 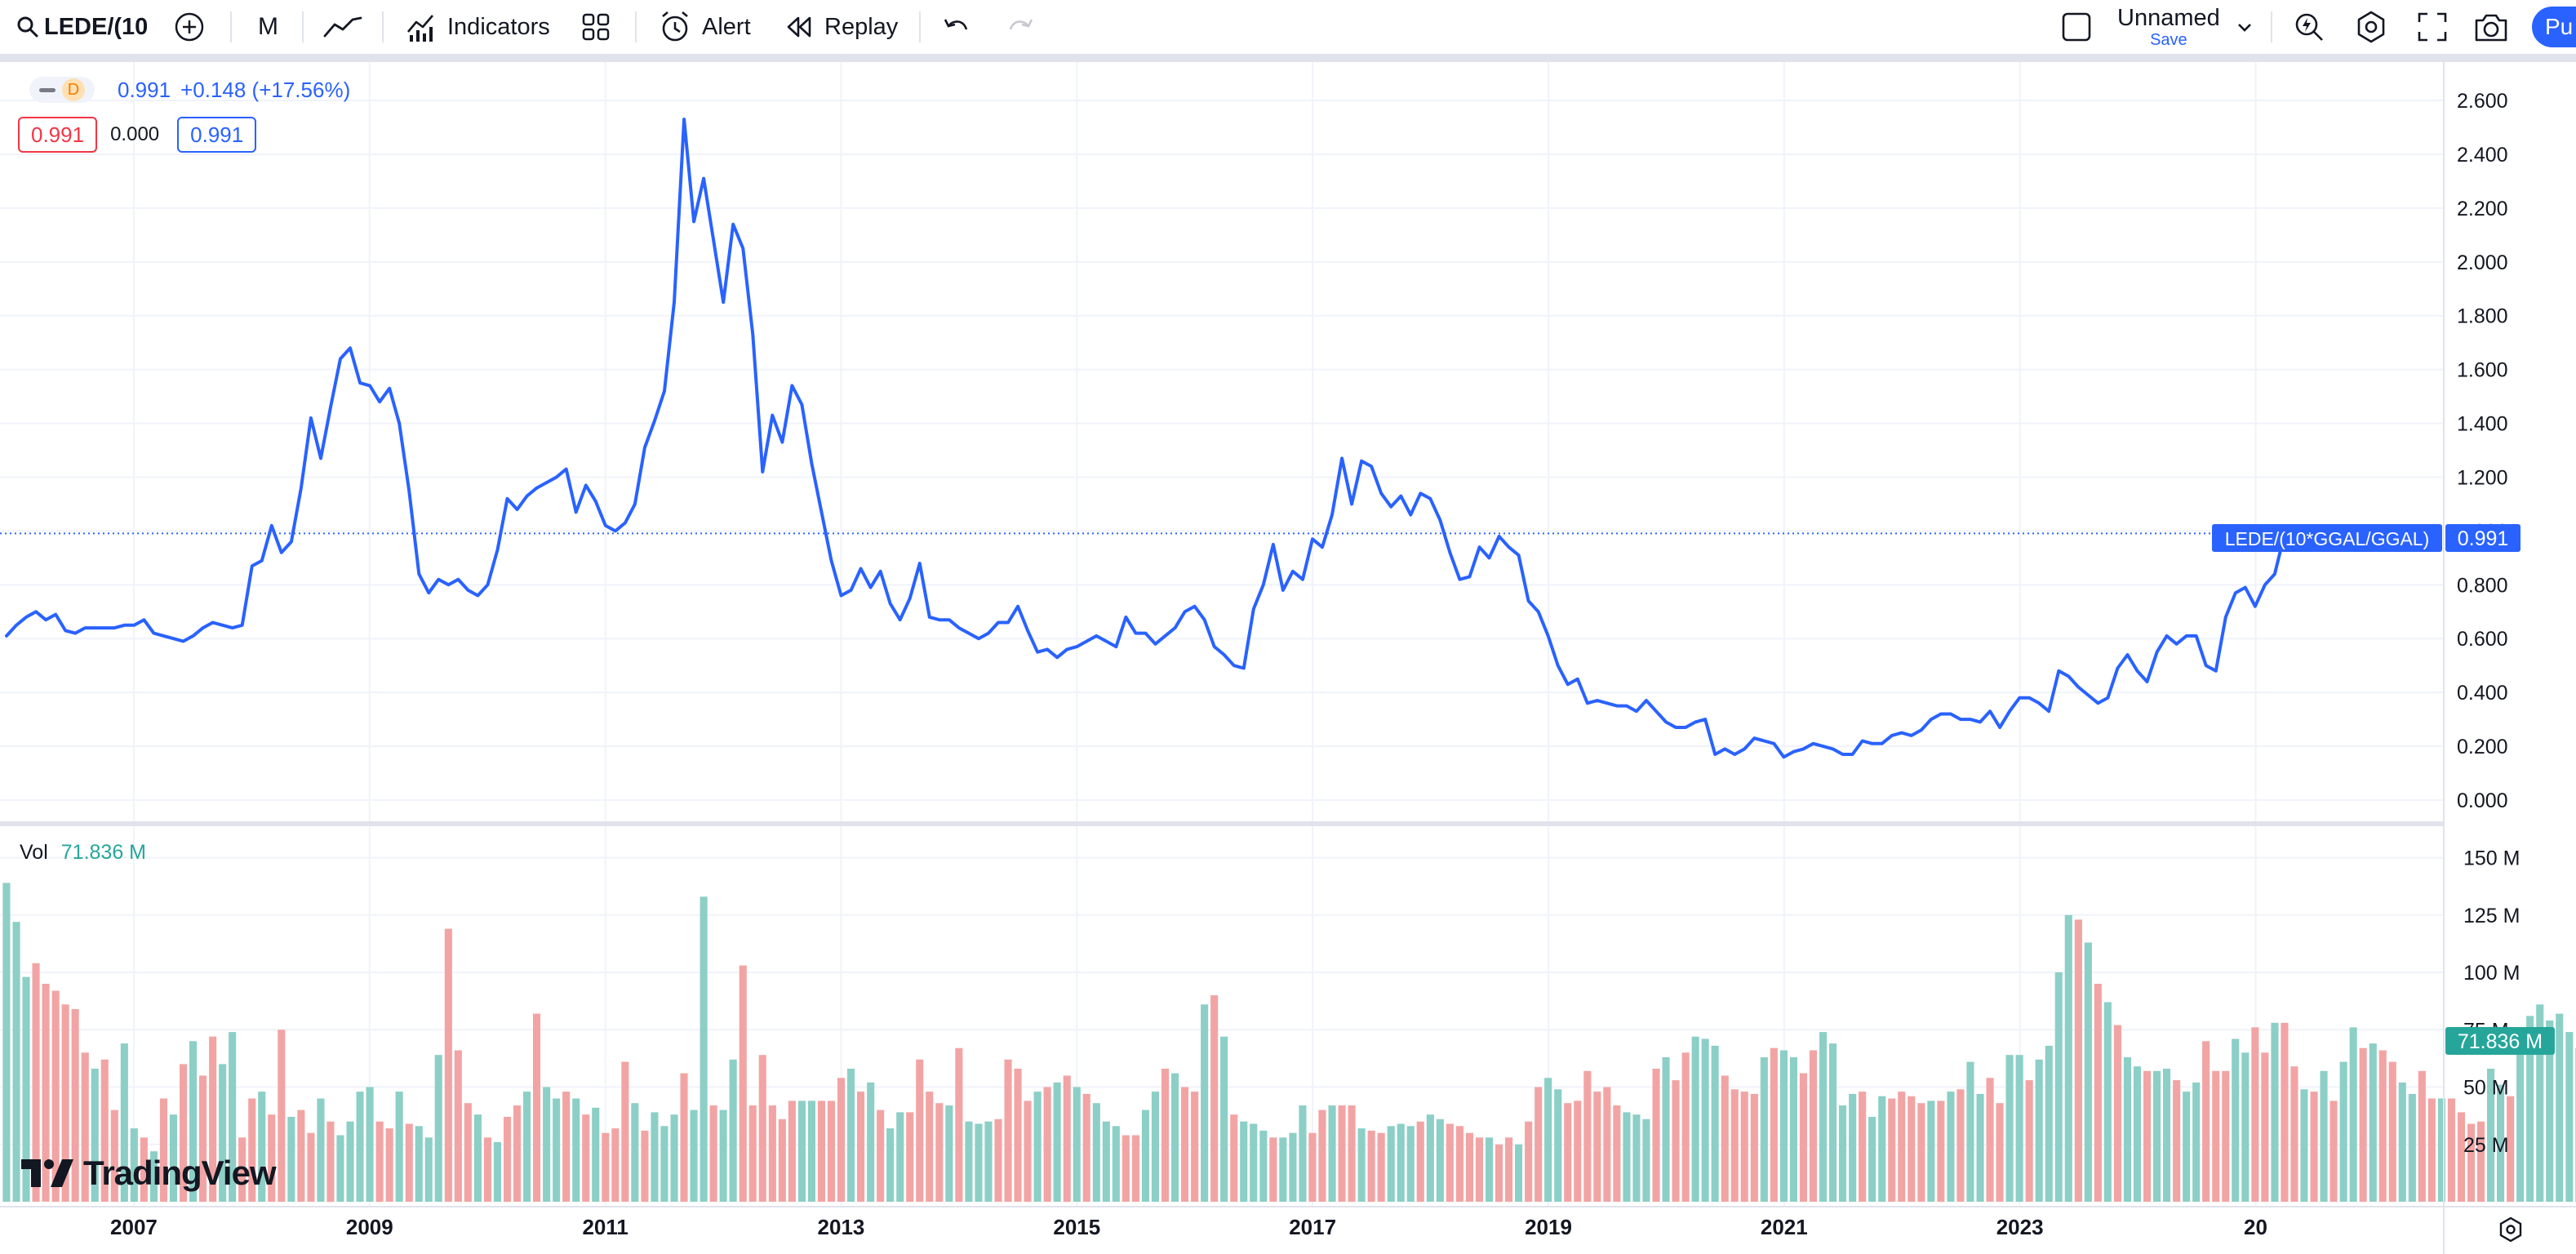 What do you see at coordinates (217, 135) in the screenshot?
I see `buy-price-box: 0.991` at bounding box center [217, 135].